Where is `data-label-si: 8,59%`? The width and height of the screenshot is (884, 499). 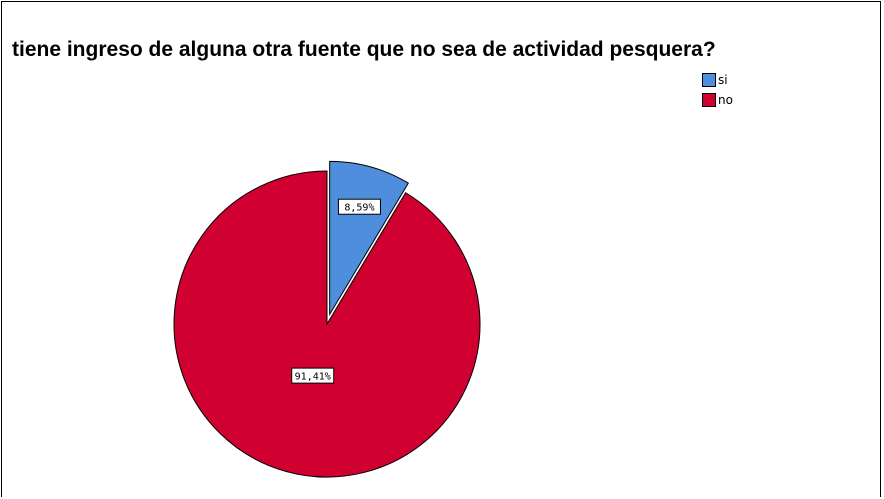 data-label-si: 8,59% is located at coordinates (359, 206).